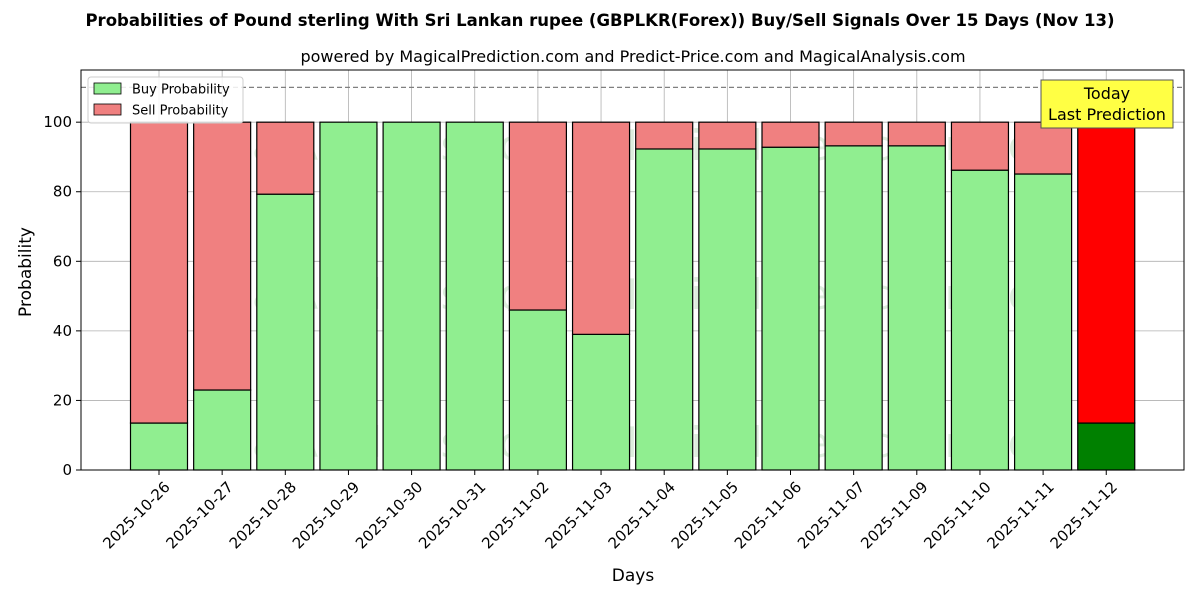 The height and width of the screenshot is (600, 1200). What do you see at coordinates (326, 515) in the screenshot?
I see `x-tick-label: 2025-10-29` at bounding box center [326, 515].